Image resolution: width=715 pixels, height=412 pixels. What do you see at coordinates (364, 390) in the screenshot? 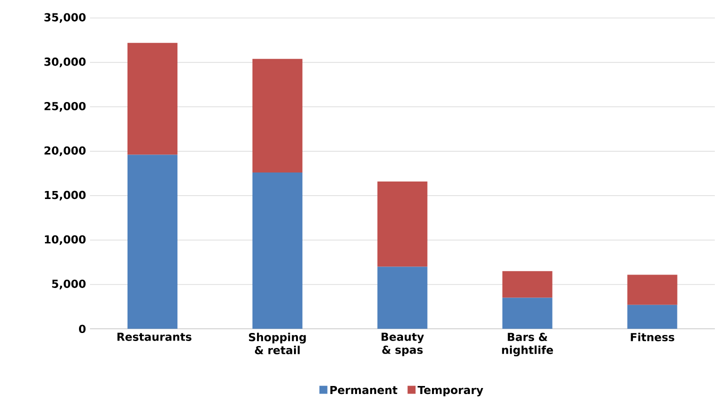
I see `legend-label: Permanent` at bounding box center [364, 390].